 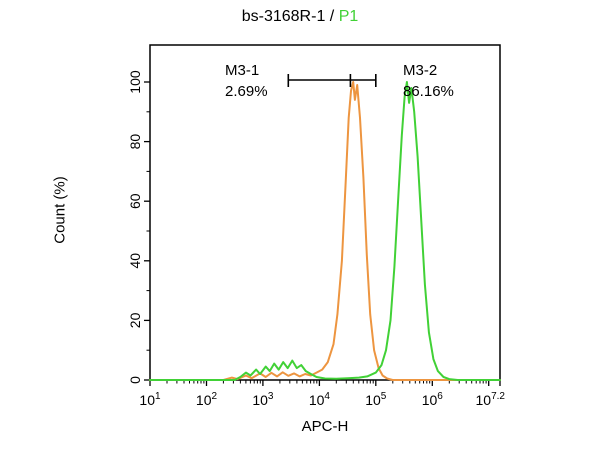 What do you see at coordinates (348, 16) in the screenshot?
I see `chart-title-gate: P1` at bounding box center [348, 16].